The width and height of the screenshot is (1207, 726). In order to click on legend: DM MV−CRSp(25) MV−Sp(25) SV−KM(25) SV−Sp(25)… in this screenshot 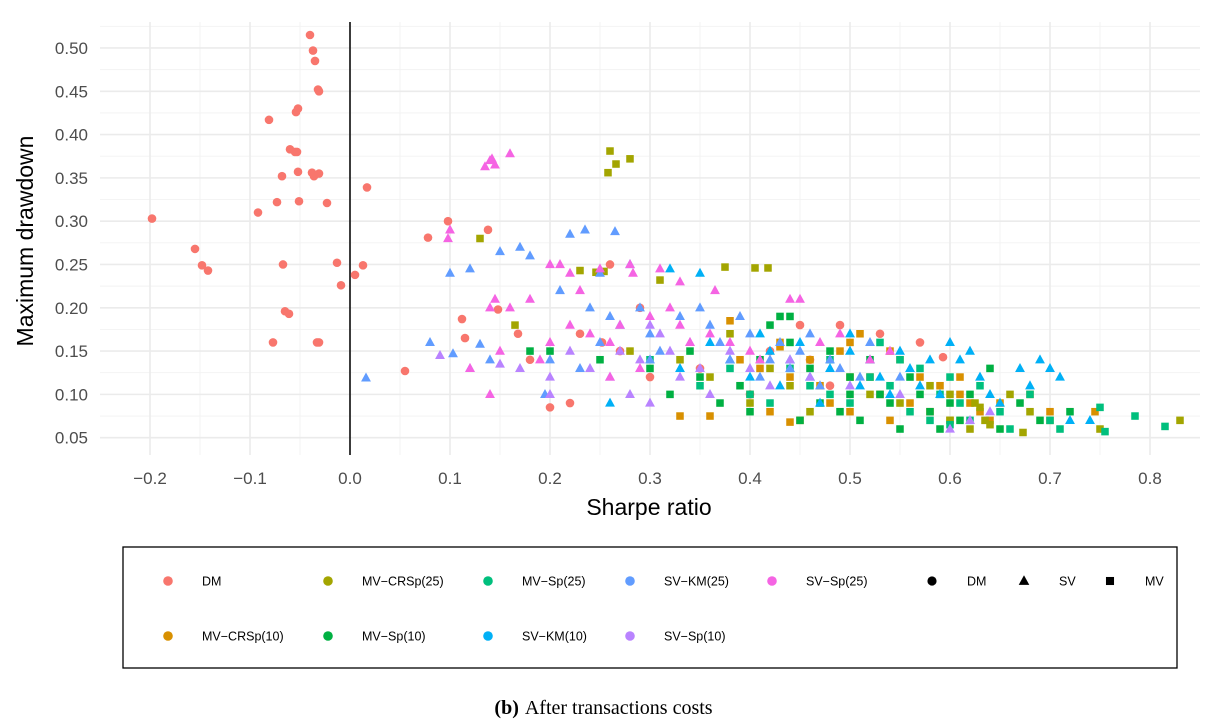, I will do `click(663, 609)`.